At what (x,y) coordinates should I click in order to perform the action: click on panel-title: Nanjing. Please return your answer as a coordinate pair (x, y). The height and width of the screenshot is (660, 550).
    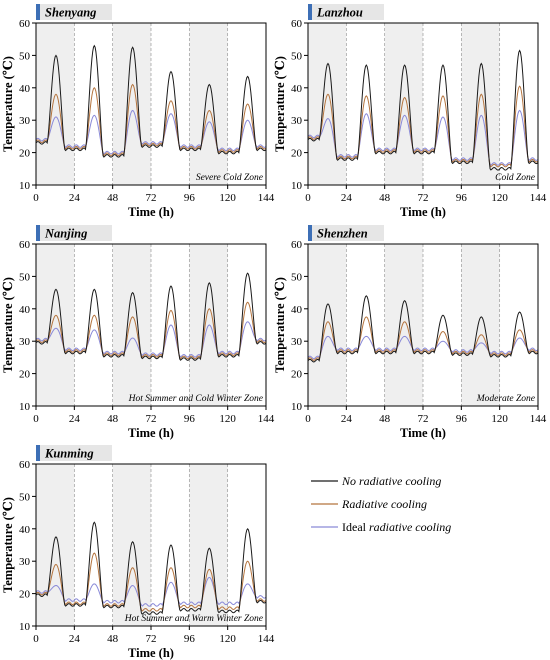
    Looking at the image, I should click on (65, 234).